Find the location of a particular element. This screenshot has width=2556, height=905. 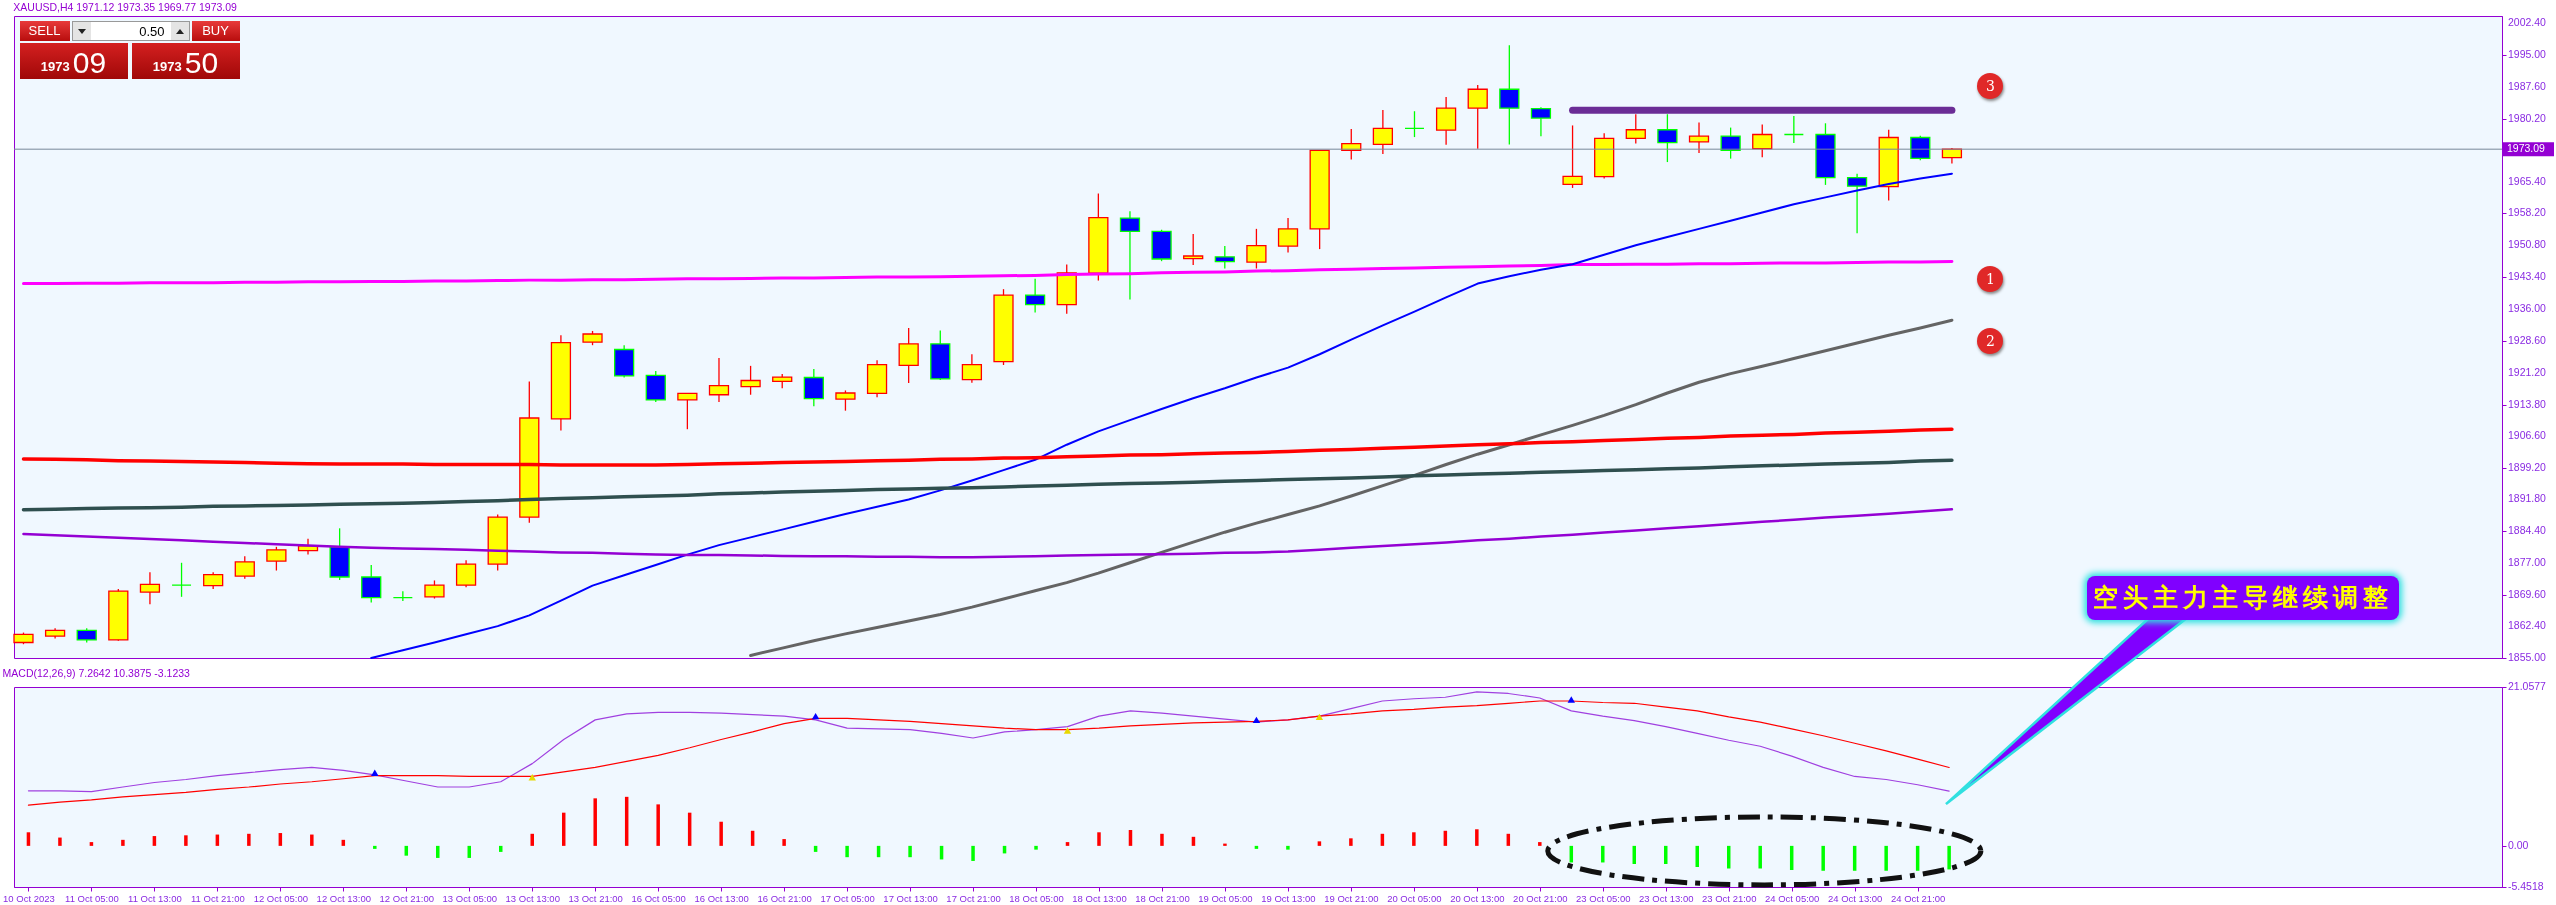

x-tick-label: 17 Oct 13:00 is located at coordinates (910, 898).